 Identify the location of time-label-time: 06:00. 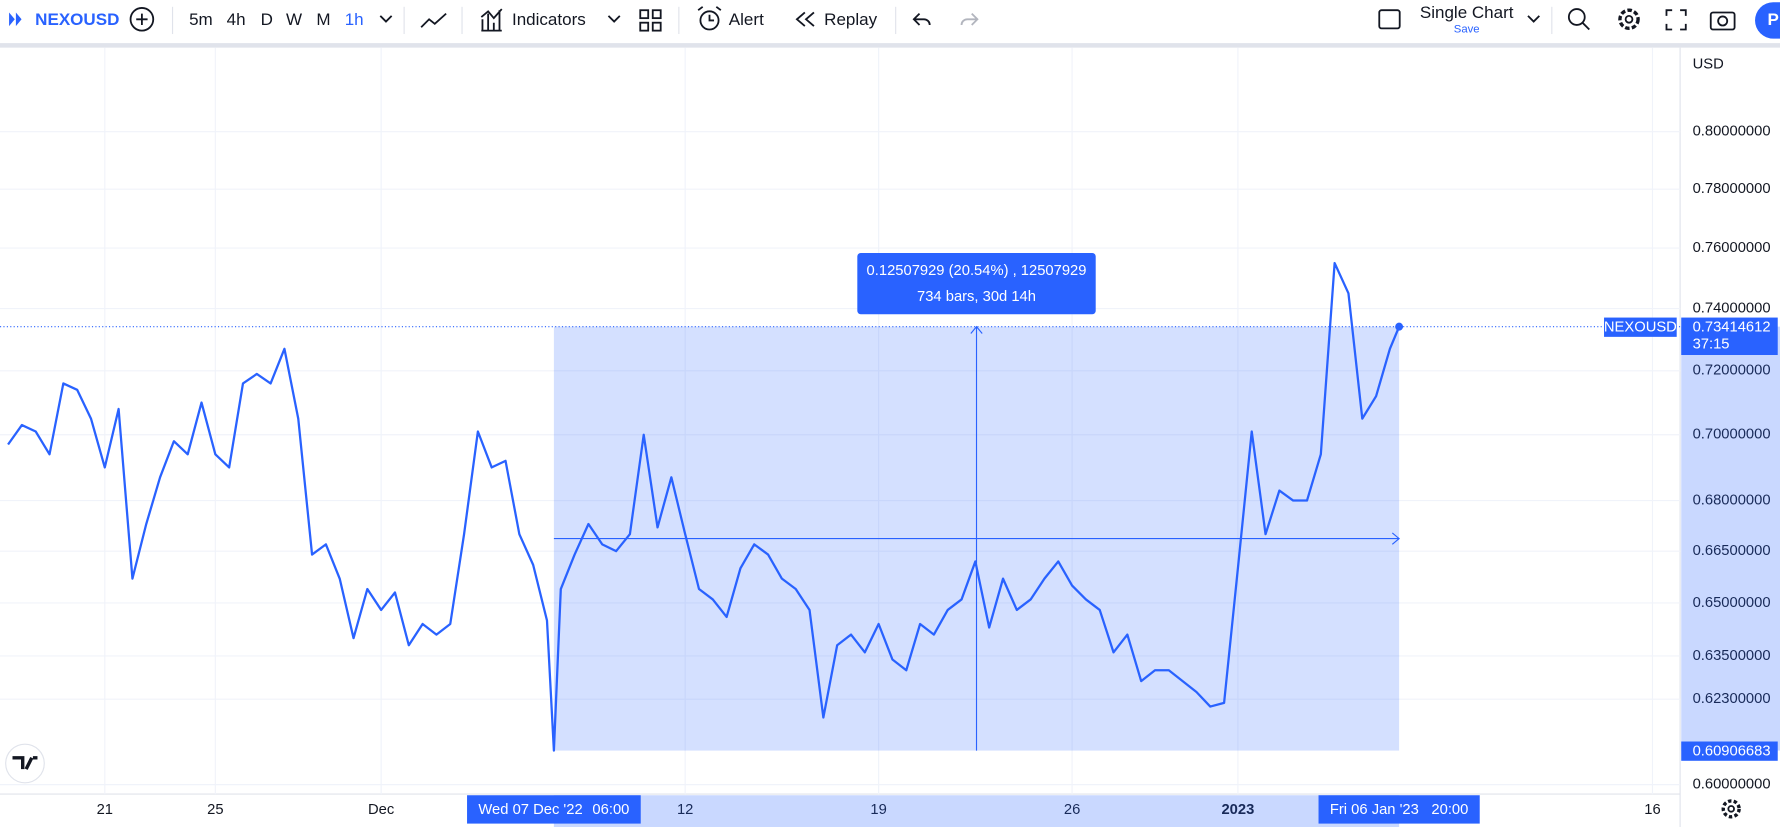
(610, 810).